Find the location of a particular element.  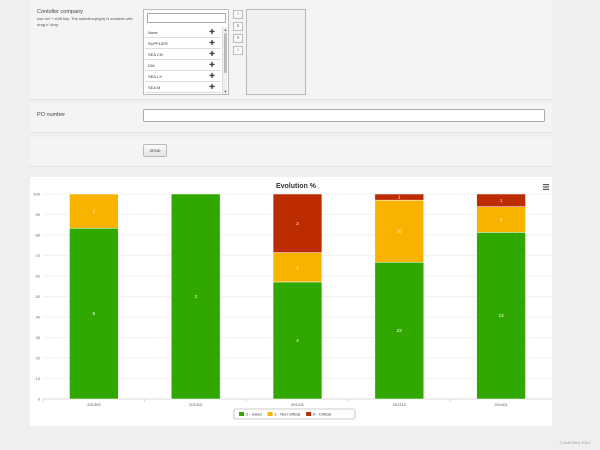

x-tick-label: 201312 is located at coordinates (400, 404).